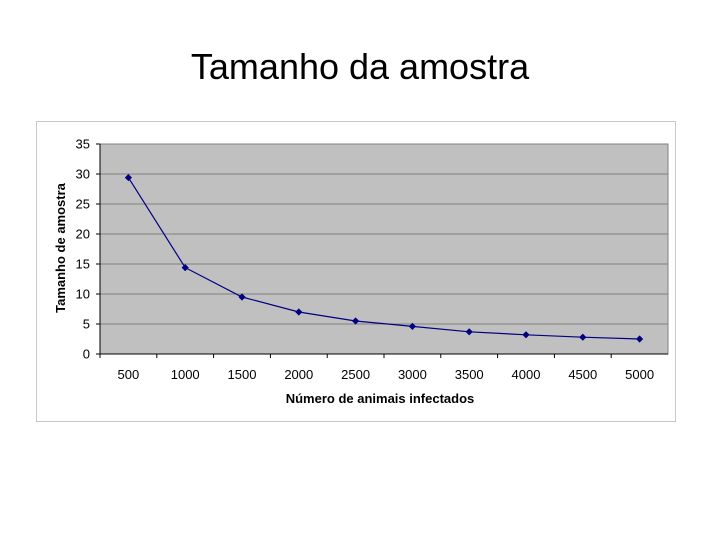  Describe the element at coordinates (360, 66) in the screenshot. I see `page-title: Tamanho da amostra` at that location.